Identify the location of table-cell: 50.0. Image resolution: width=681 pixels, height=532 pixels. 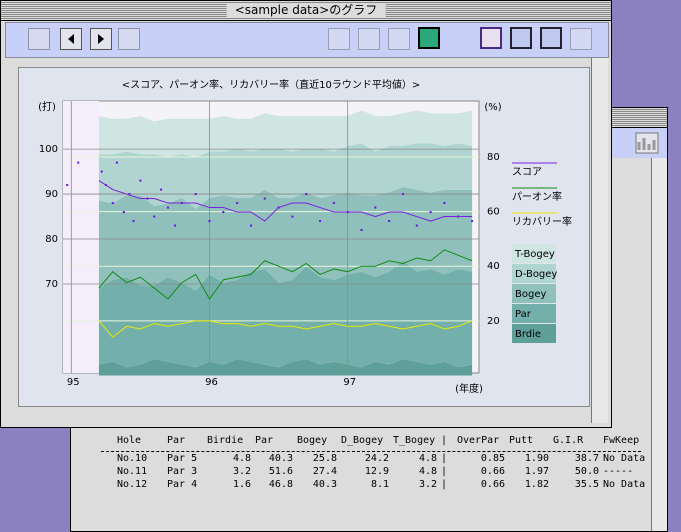
(586, 471).